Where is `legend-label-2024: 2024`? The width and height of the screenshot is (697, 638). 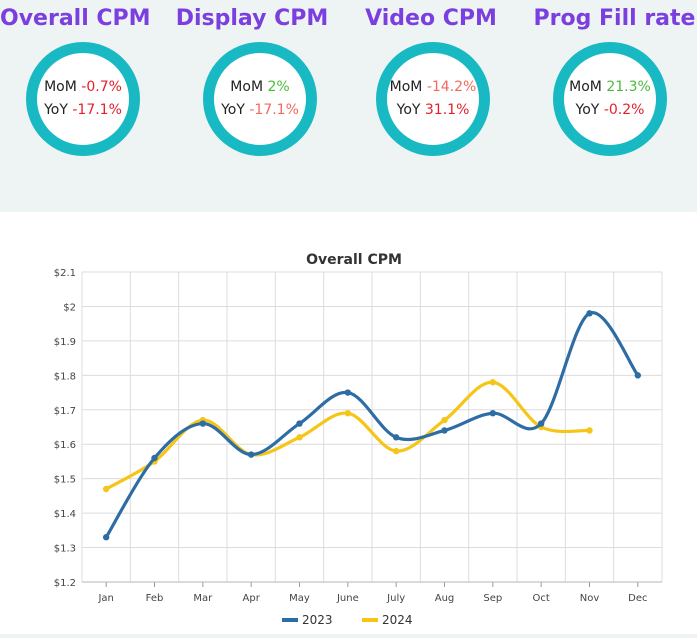 legend-label-2024: 2024 is located at coordinates (397, 620).